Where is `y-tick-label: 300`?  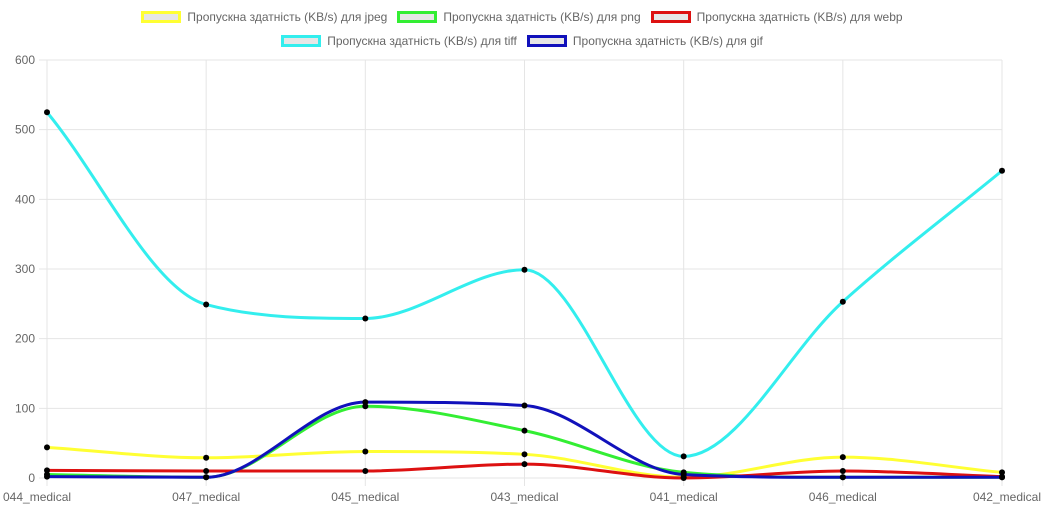
y-tick-label: 300 is located at coordinates (25, 269).